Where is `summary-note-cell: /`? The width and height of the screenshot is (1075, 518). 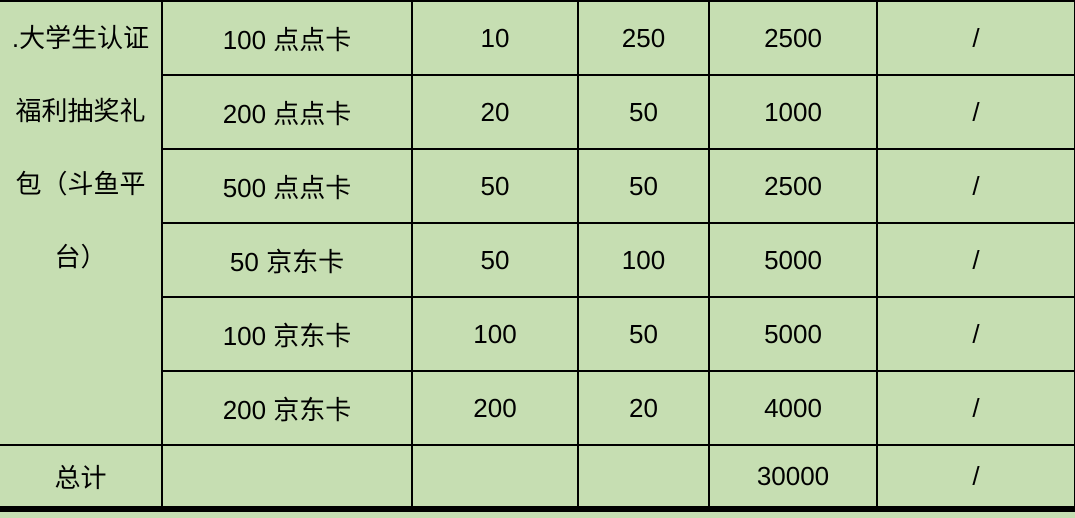
summary-note-cell: / is located at coordinates (975, 478).